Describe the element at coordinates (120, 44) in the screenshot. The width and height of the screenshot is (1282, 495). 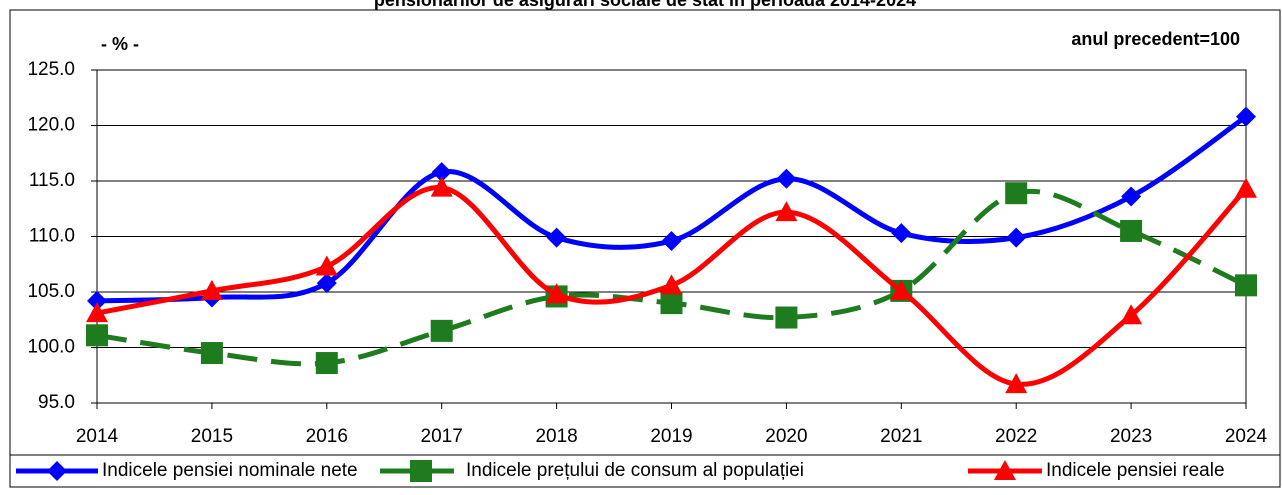
I see `unit-label: - % -` at that location.